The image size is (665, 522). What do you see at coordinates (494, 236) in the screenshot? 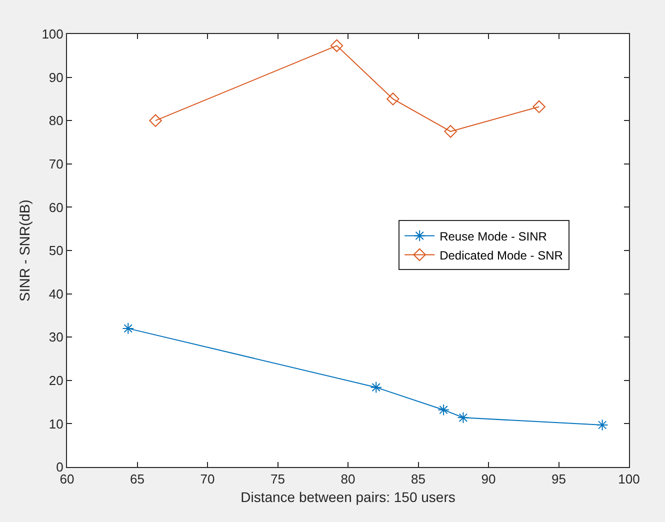
I see `legend-label: Reuse Mode - SINR` at bounding box center [494, 236].